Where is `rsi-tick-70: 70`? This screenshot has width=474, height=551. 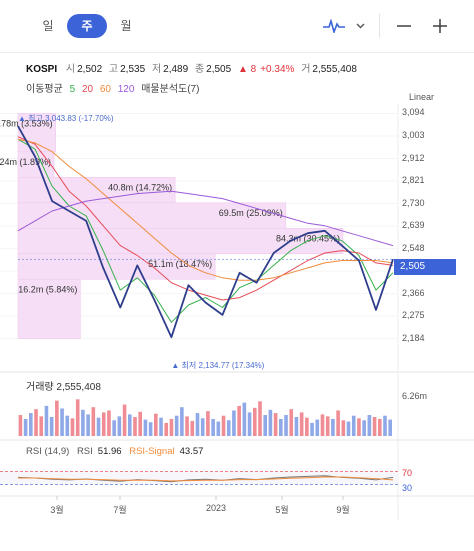 rsi-tick-70: 70 is located at coordinates (407, 473).